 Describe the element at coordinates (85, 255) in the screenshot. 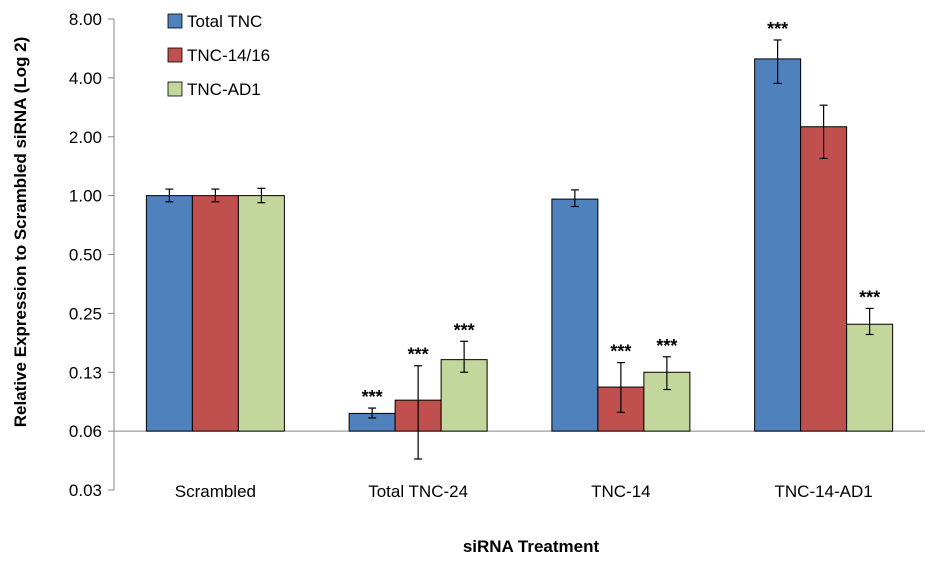

I see `y-tick-label: 0.50` at that location.